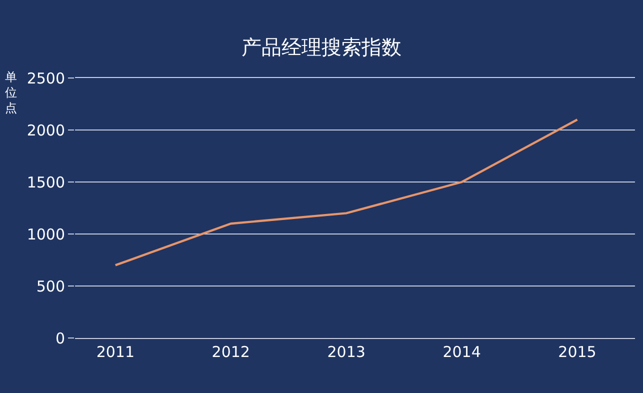 The width and height of the screenshot is (643, 393). What do you see at coordinates (11, 93) in the screenshot?
I see `y-axis-title: 单位点` at bounding box center [11, 93].